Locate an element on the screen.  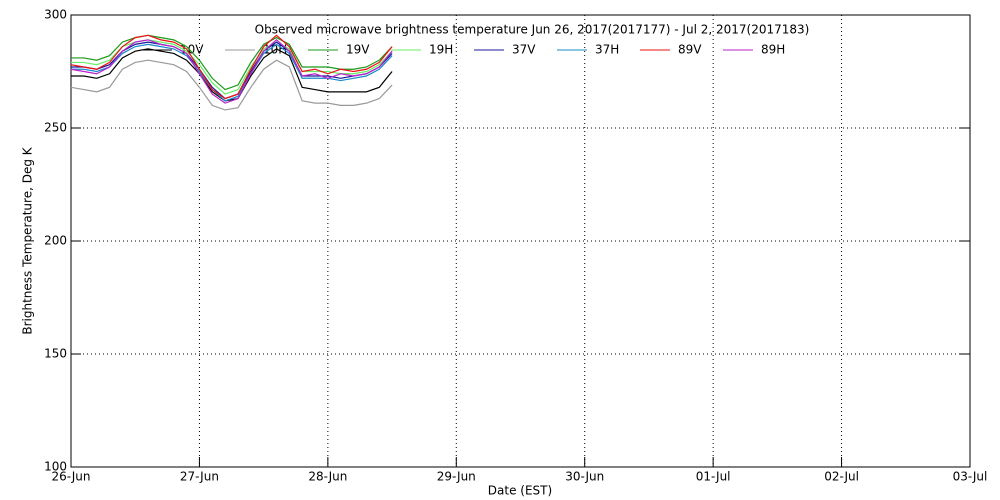
y-tick-label: 200 is located at coordinates (55, 241).